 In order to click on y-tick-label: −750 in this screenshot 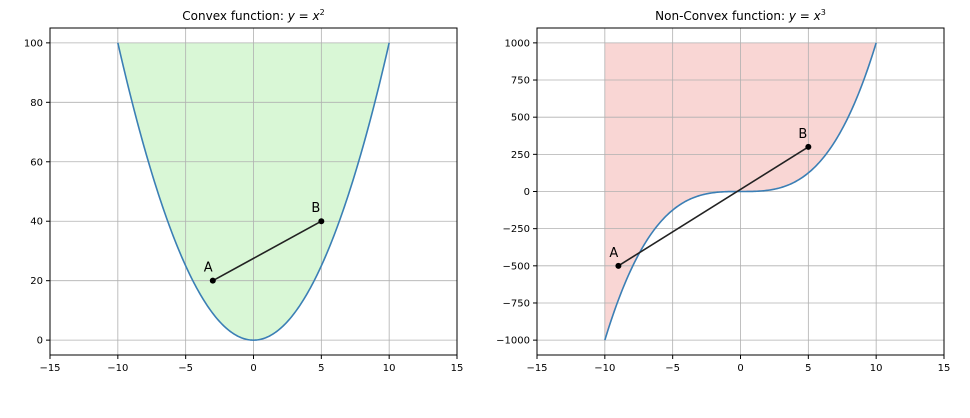, I will do `click(516, 303)`.